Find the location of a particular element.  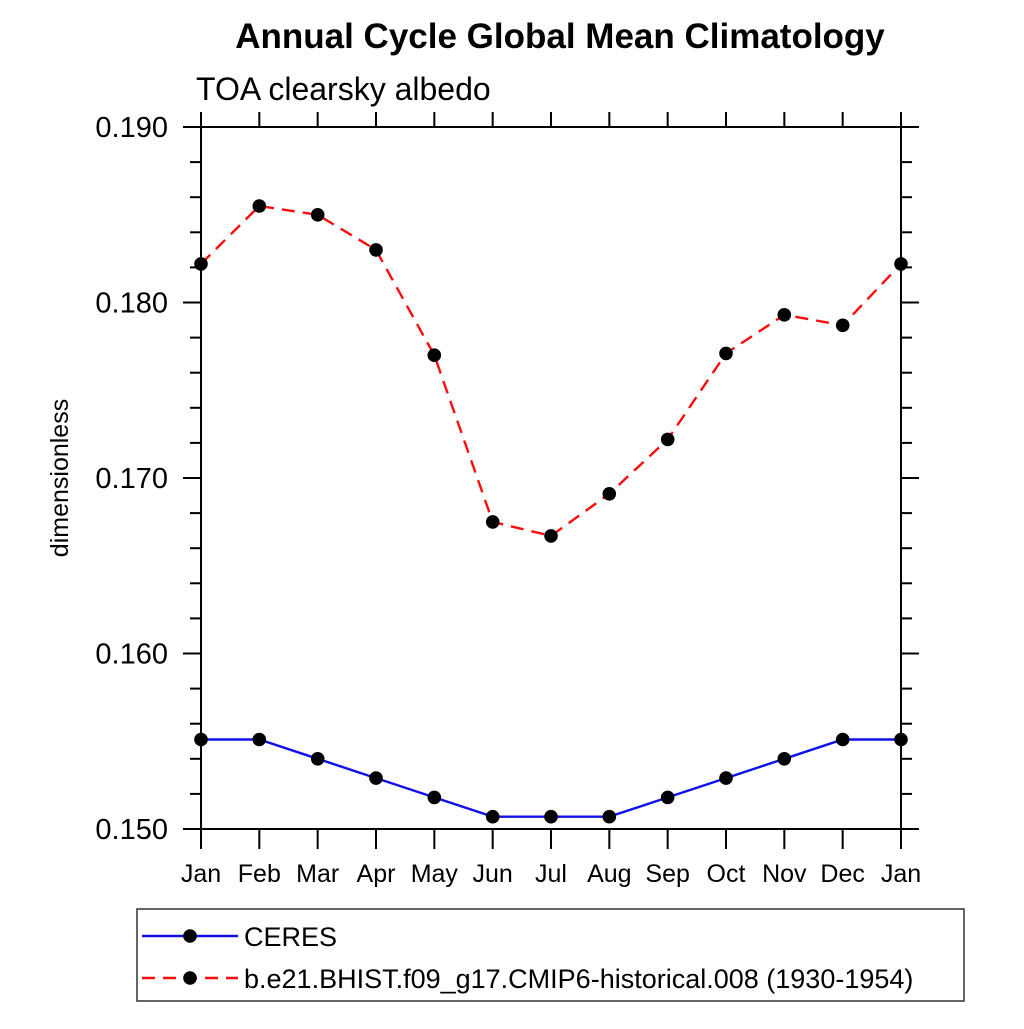

y-tick-label: 0.150 is located at coordinates (131, 830).